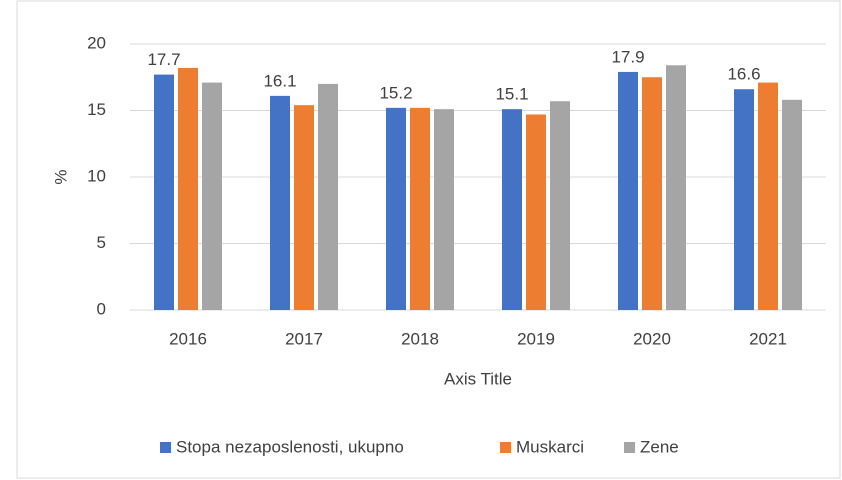 This screenshot has width=842, height=480. Describe the element at coordinates (659, 446) in the screenshot. I see `legend-label: Zene` at that location.